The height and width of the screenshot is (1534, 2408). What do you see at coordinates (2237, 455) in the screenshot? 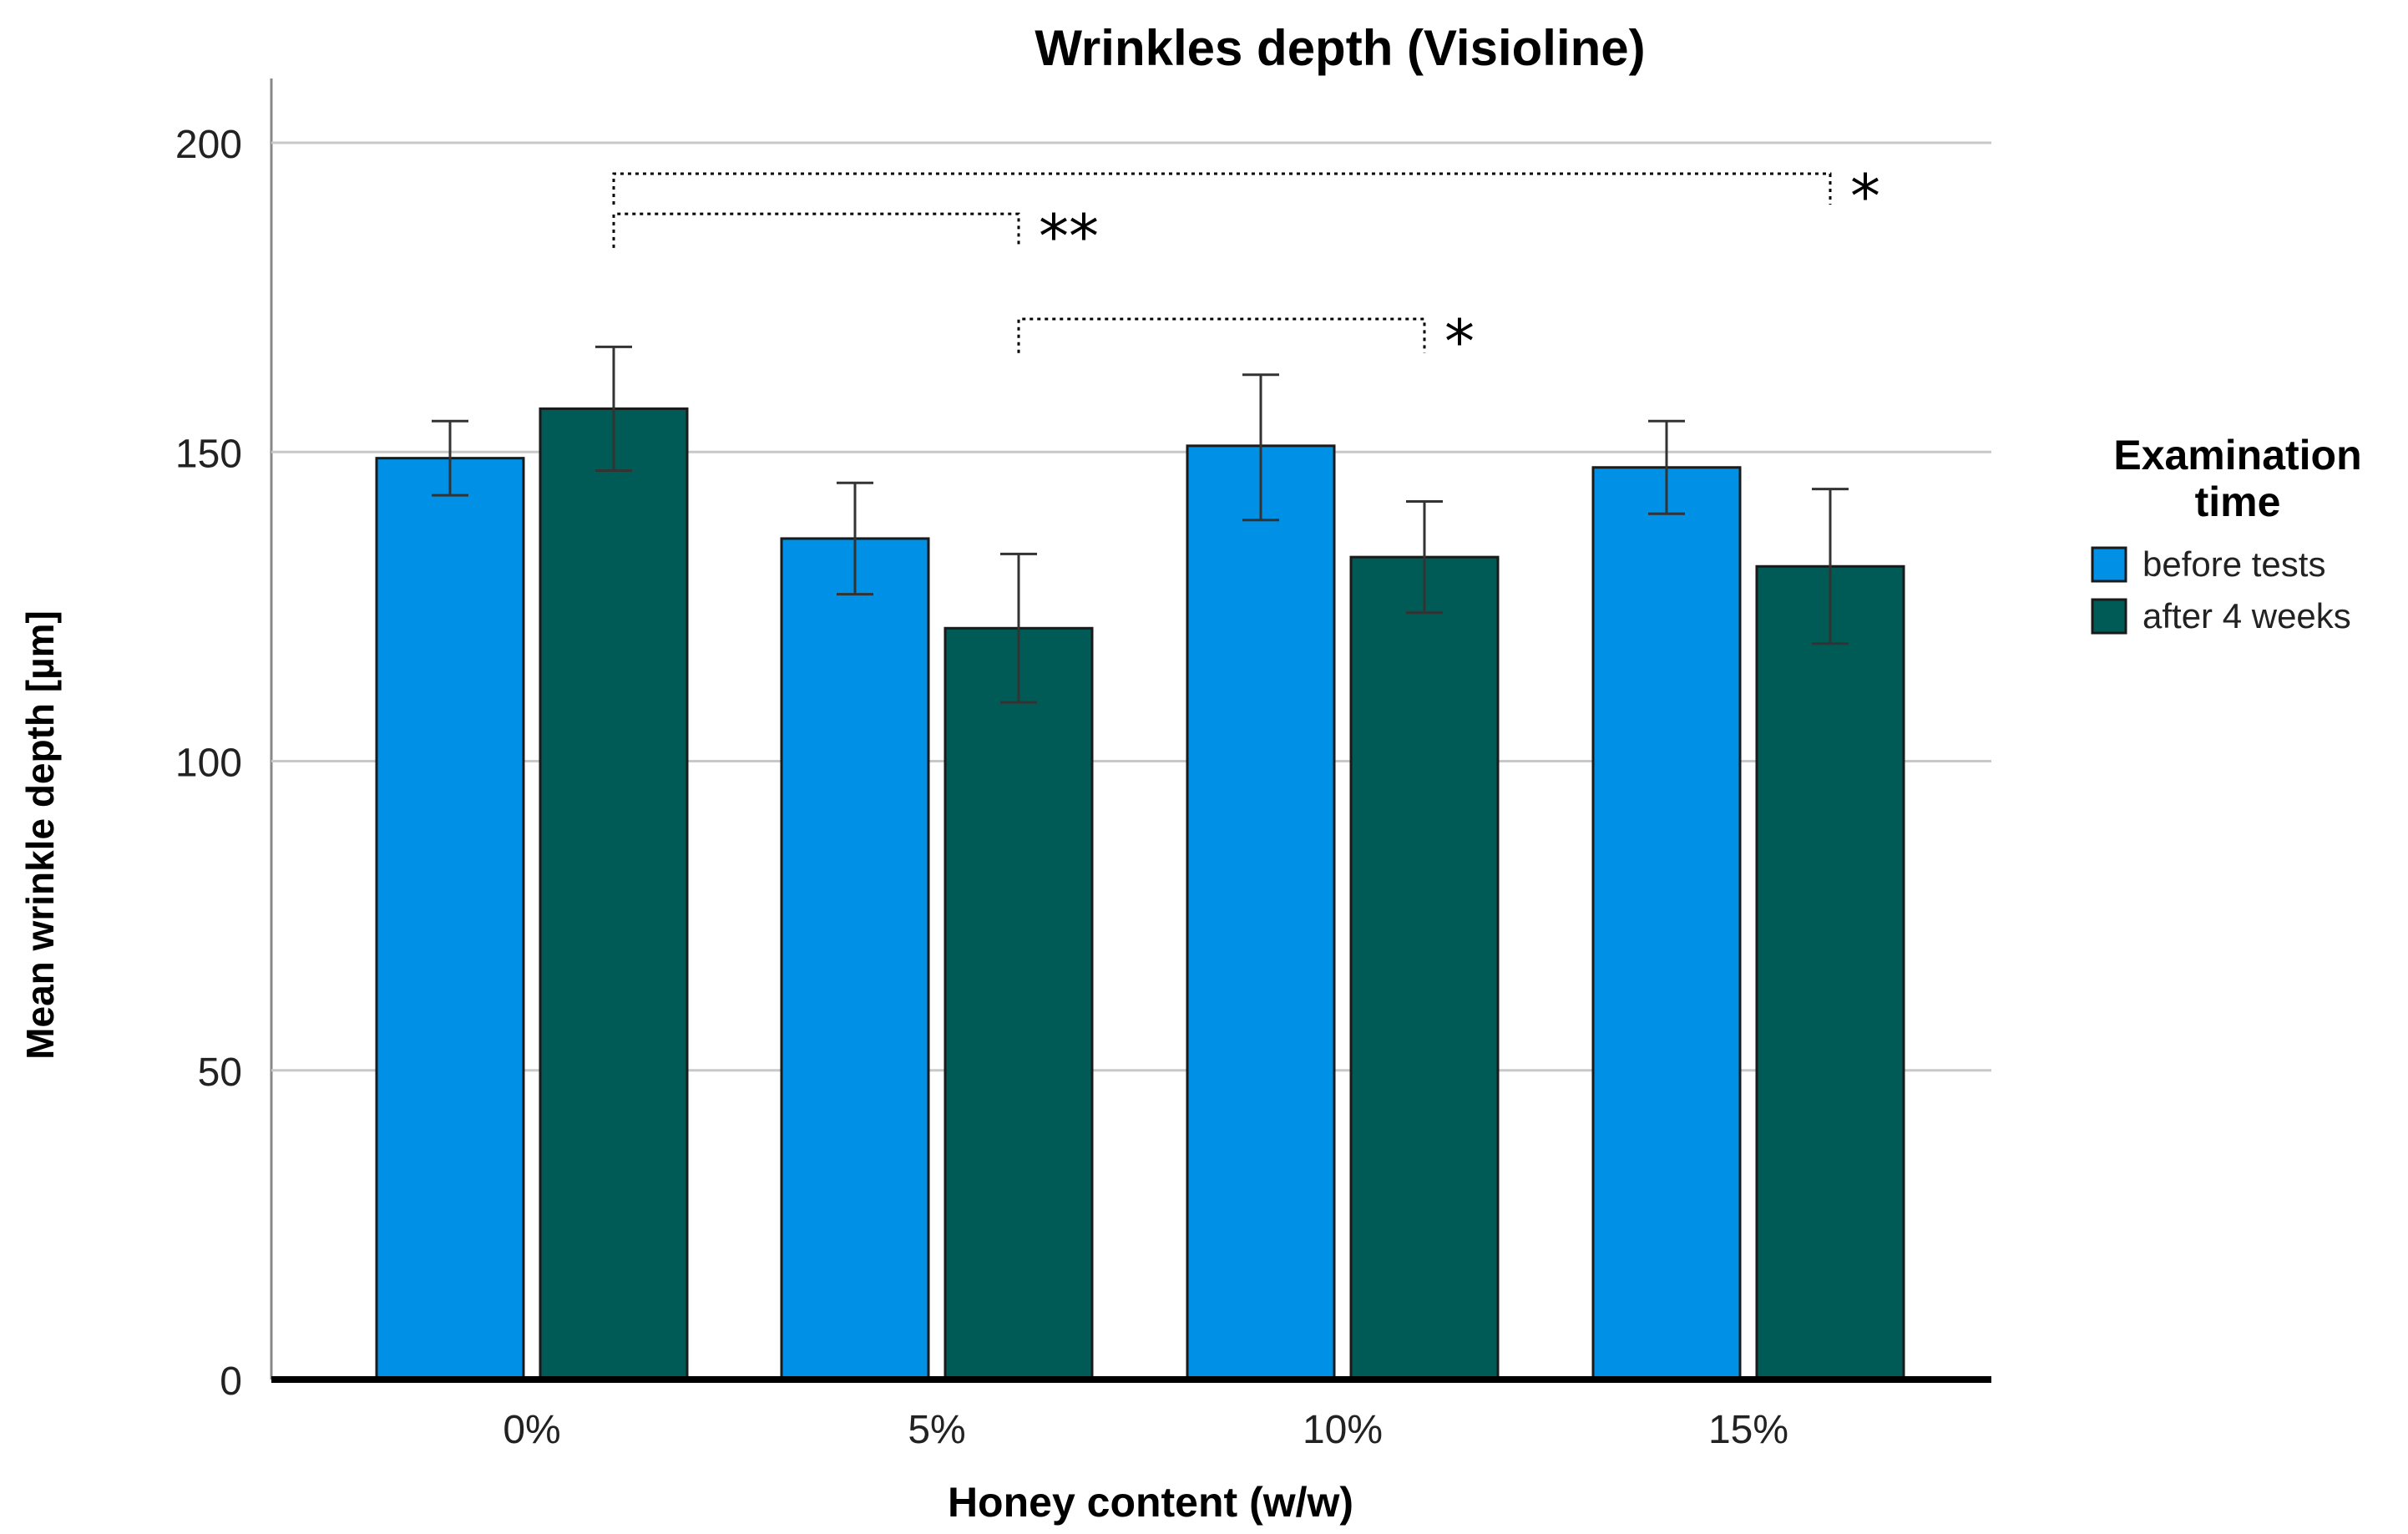
I see `legend-title-line1: Examination` at bounding box center [2237, 455].